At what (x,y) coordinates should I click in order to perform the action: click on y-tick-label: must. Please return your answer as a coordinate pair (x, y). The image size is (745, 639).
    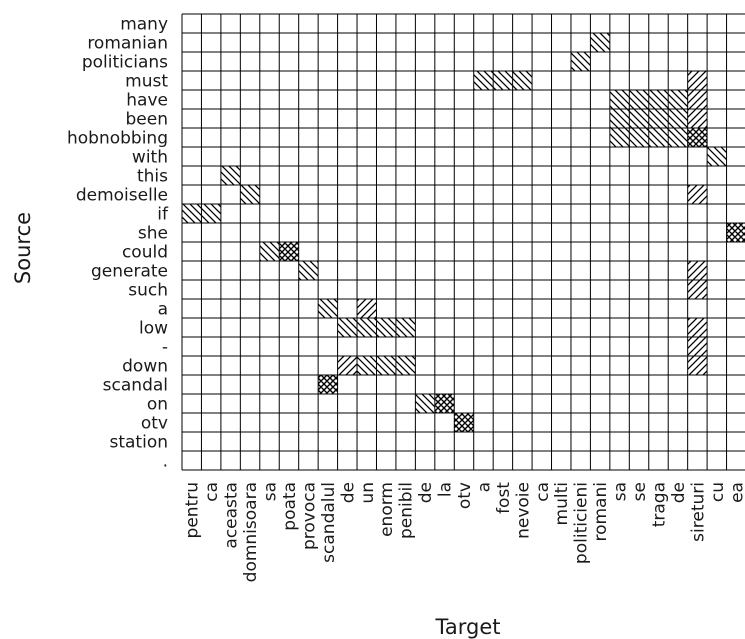
    Looking at the image, I should click on (146, 82).